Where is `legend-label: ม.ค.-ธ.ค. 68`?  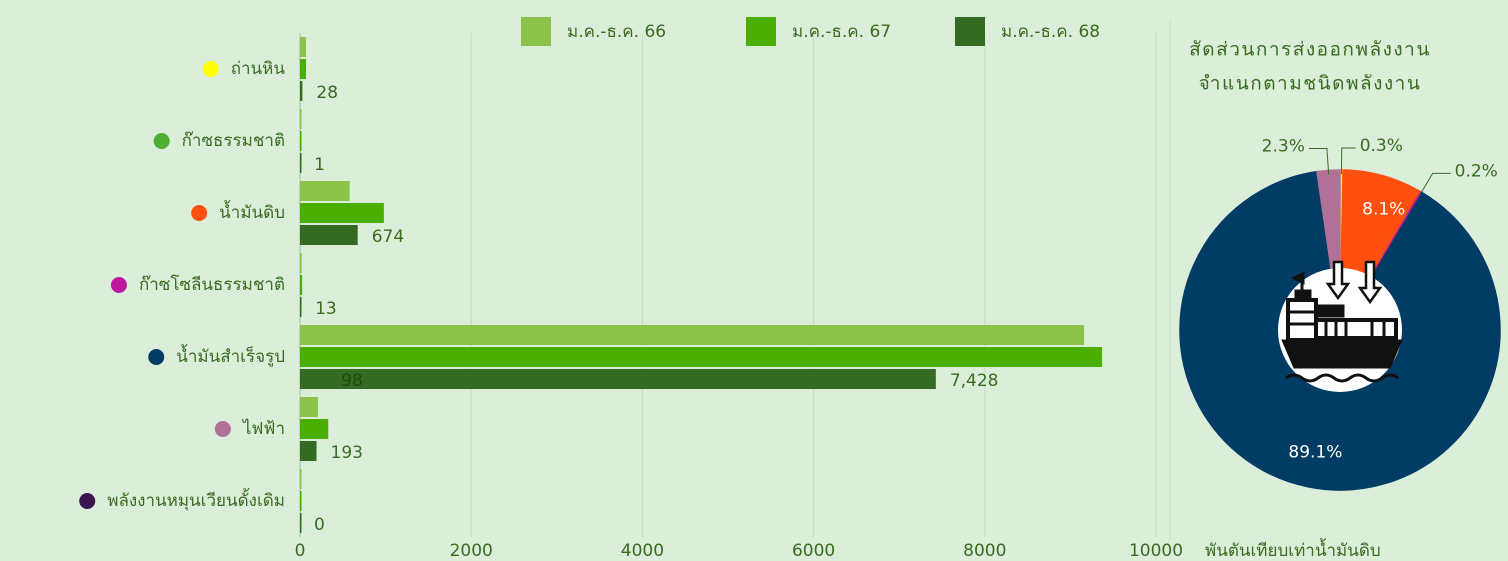
legend-label: ม.ค.-ธ.ค. 68 is located at coordinates (1050, 32).